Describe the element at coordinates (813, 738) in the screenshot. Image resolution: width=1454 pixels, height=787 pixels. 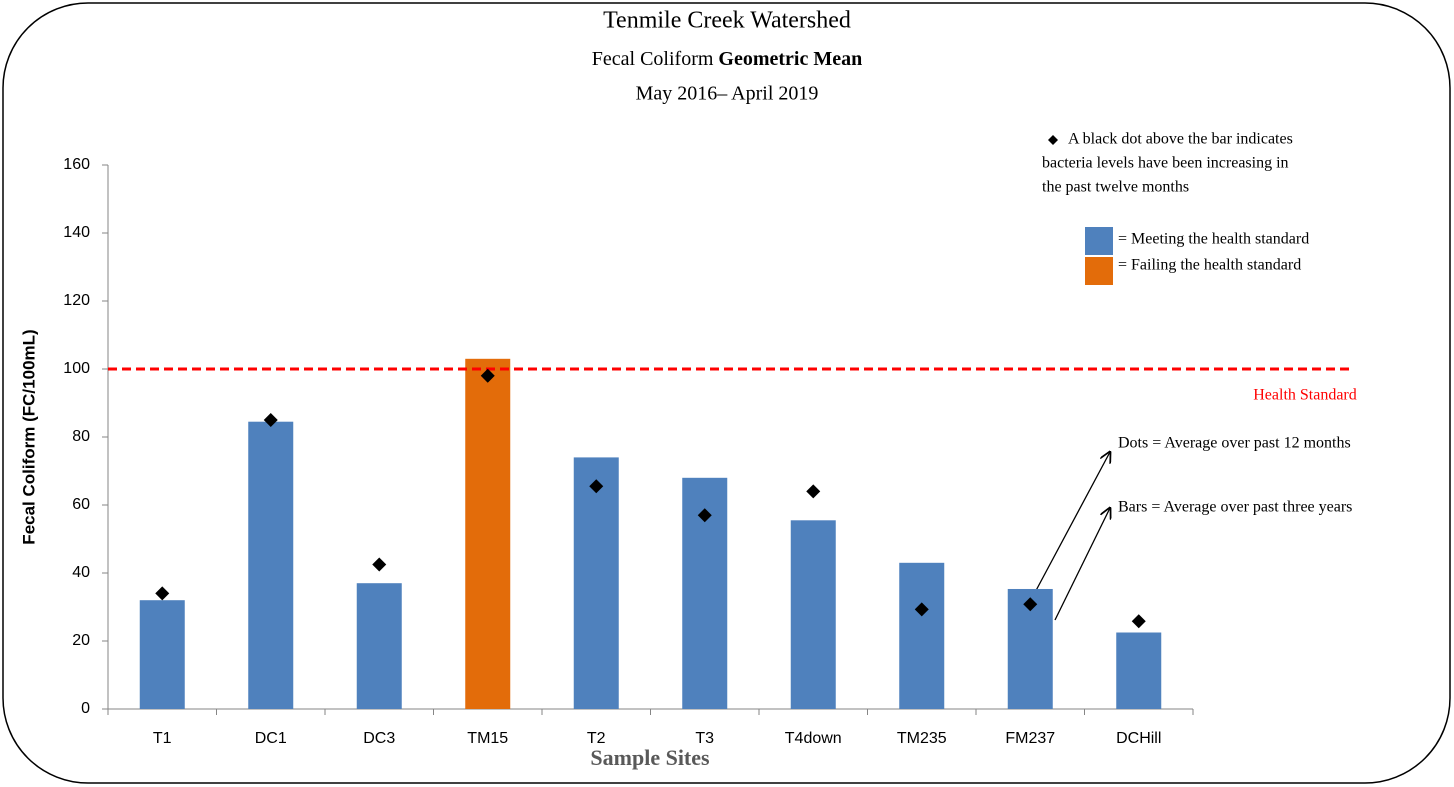
I see `x-tick-label: T4down` at that location.